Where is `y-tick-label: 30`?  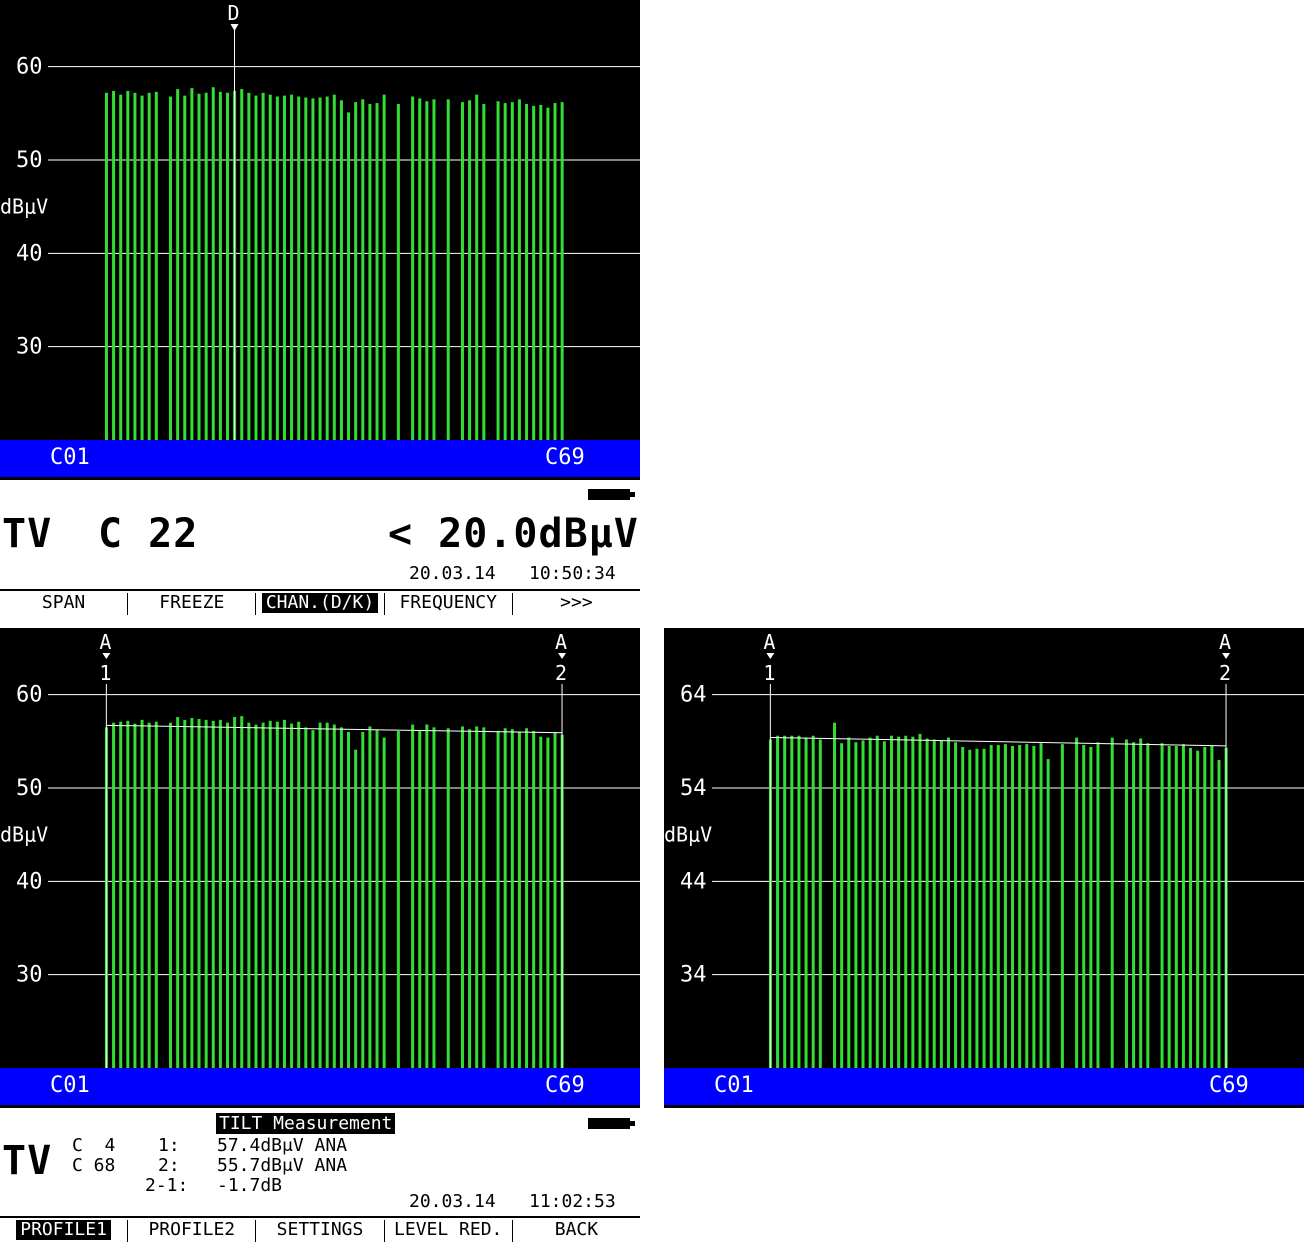
y-tick-label: 30 is located at coordinates (29, 347).